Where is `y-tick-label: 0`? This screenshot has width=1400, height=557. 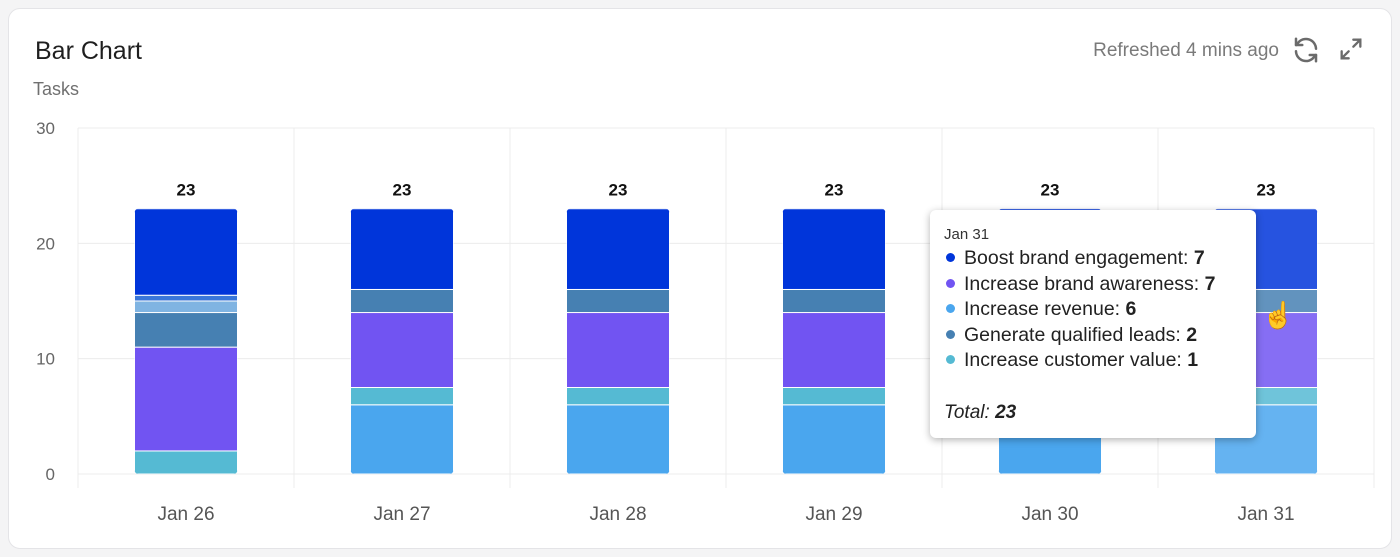 y-tick-label: 0 is located at coordinates (50, 474).